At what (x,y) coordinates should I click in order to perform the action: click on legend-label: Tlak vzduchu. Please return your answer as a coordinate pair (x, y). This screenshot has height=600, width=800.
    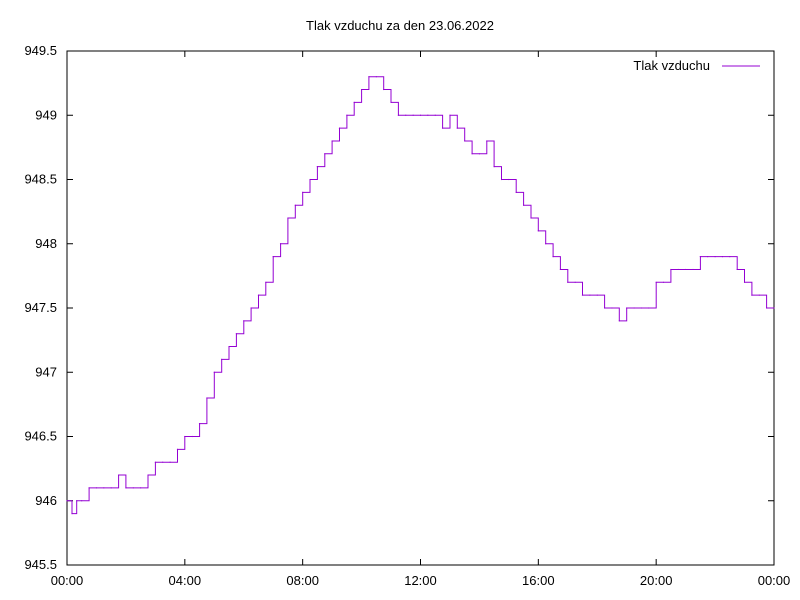
    Looking at the image, I should click on (671, 65).